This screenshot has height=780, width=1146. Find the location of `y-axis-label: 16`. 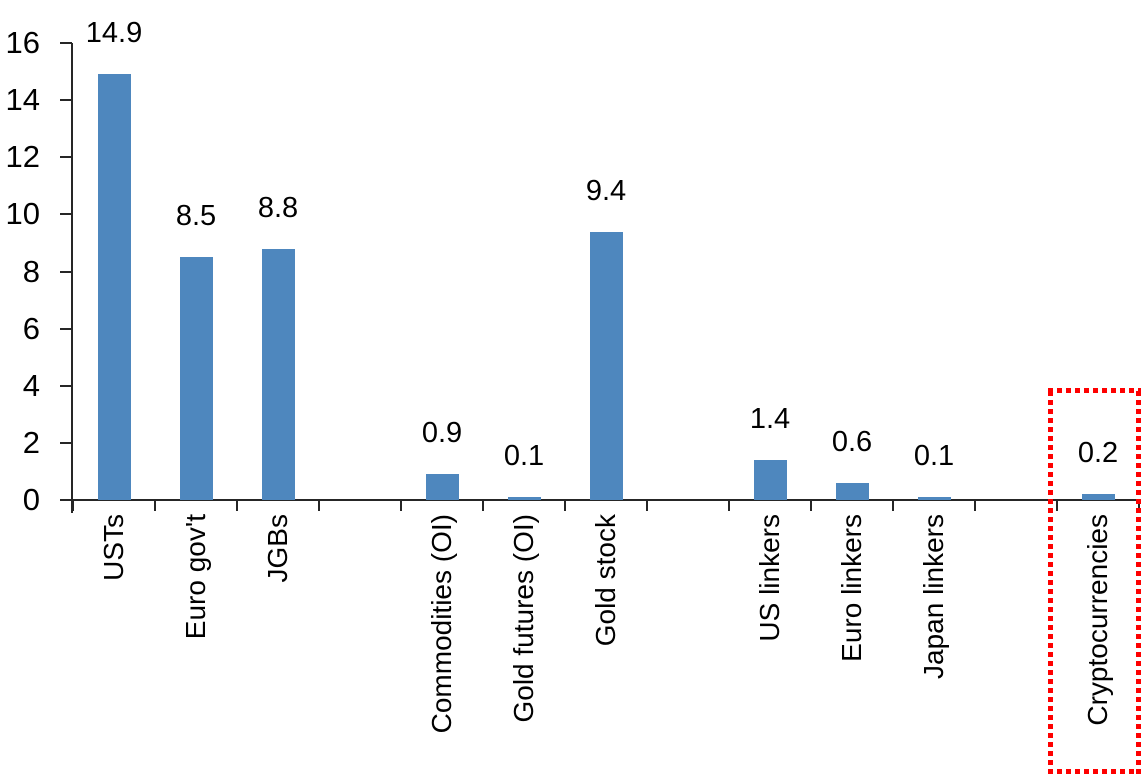

y-axis-label: 16 is located at coordinates (22, 42).